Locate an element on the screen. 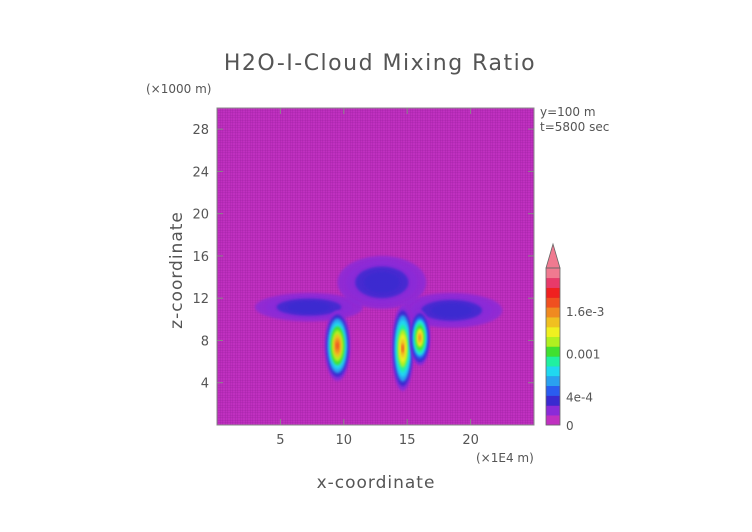 Image resolution: width=752 pixels, height=532 pixels. y-tick-label: 4 is located at coordinates (205, 384).